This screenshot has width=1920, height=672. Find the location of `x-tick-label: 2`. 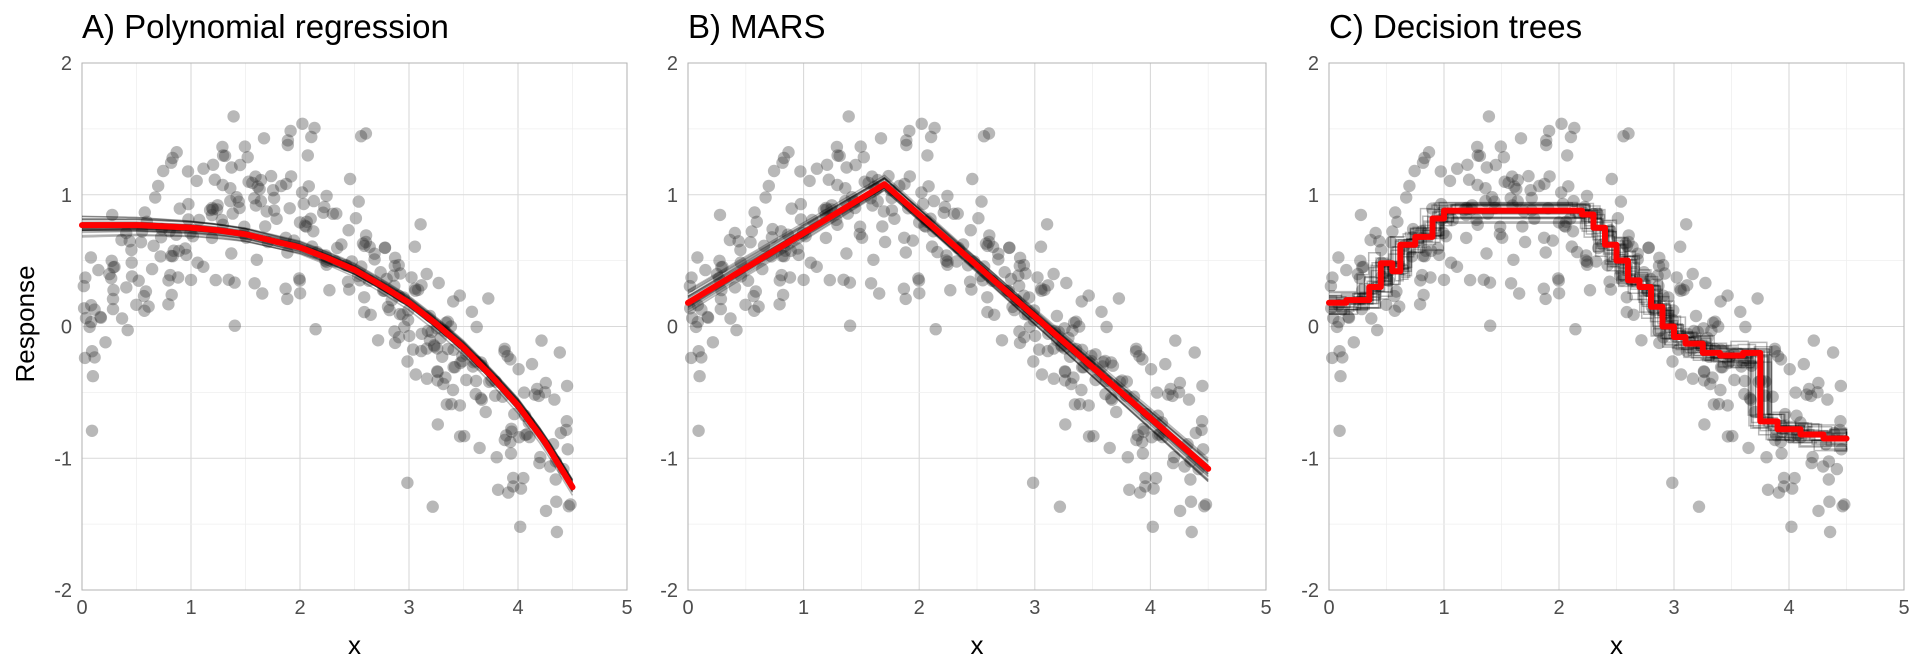

x-tick-label: 2 is located at coordinates (919, 608).